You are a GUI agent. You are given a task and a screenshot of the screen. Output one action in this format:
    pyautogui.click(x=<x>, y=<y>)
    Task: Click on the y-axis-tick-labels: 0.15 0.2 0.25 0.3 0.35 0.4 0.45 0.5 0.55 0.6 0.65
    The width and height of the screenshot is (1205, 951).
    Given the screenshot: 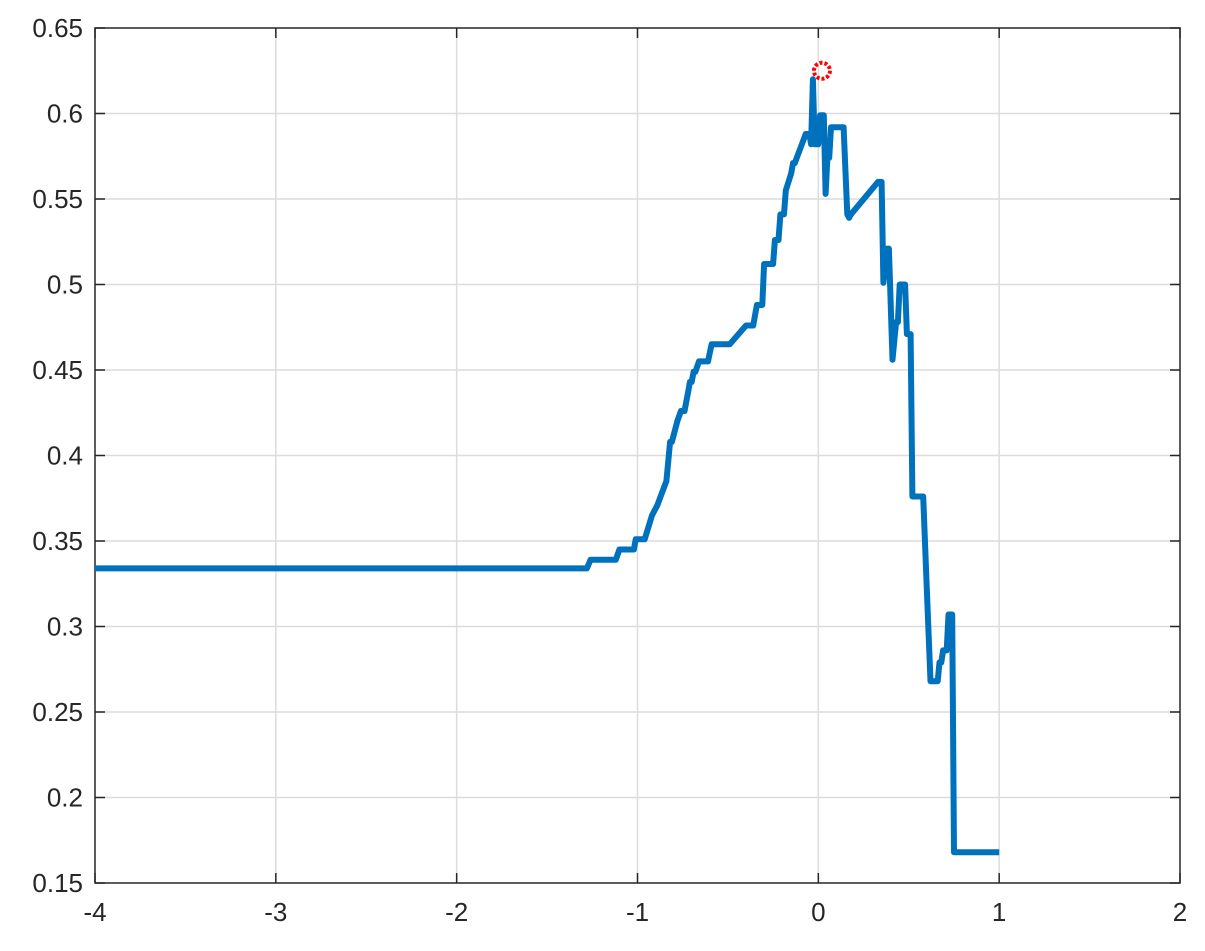 What is the action you would take?
    pyautogui.click(x=57, y=455)
    